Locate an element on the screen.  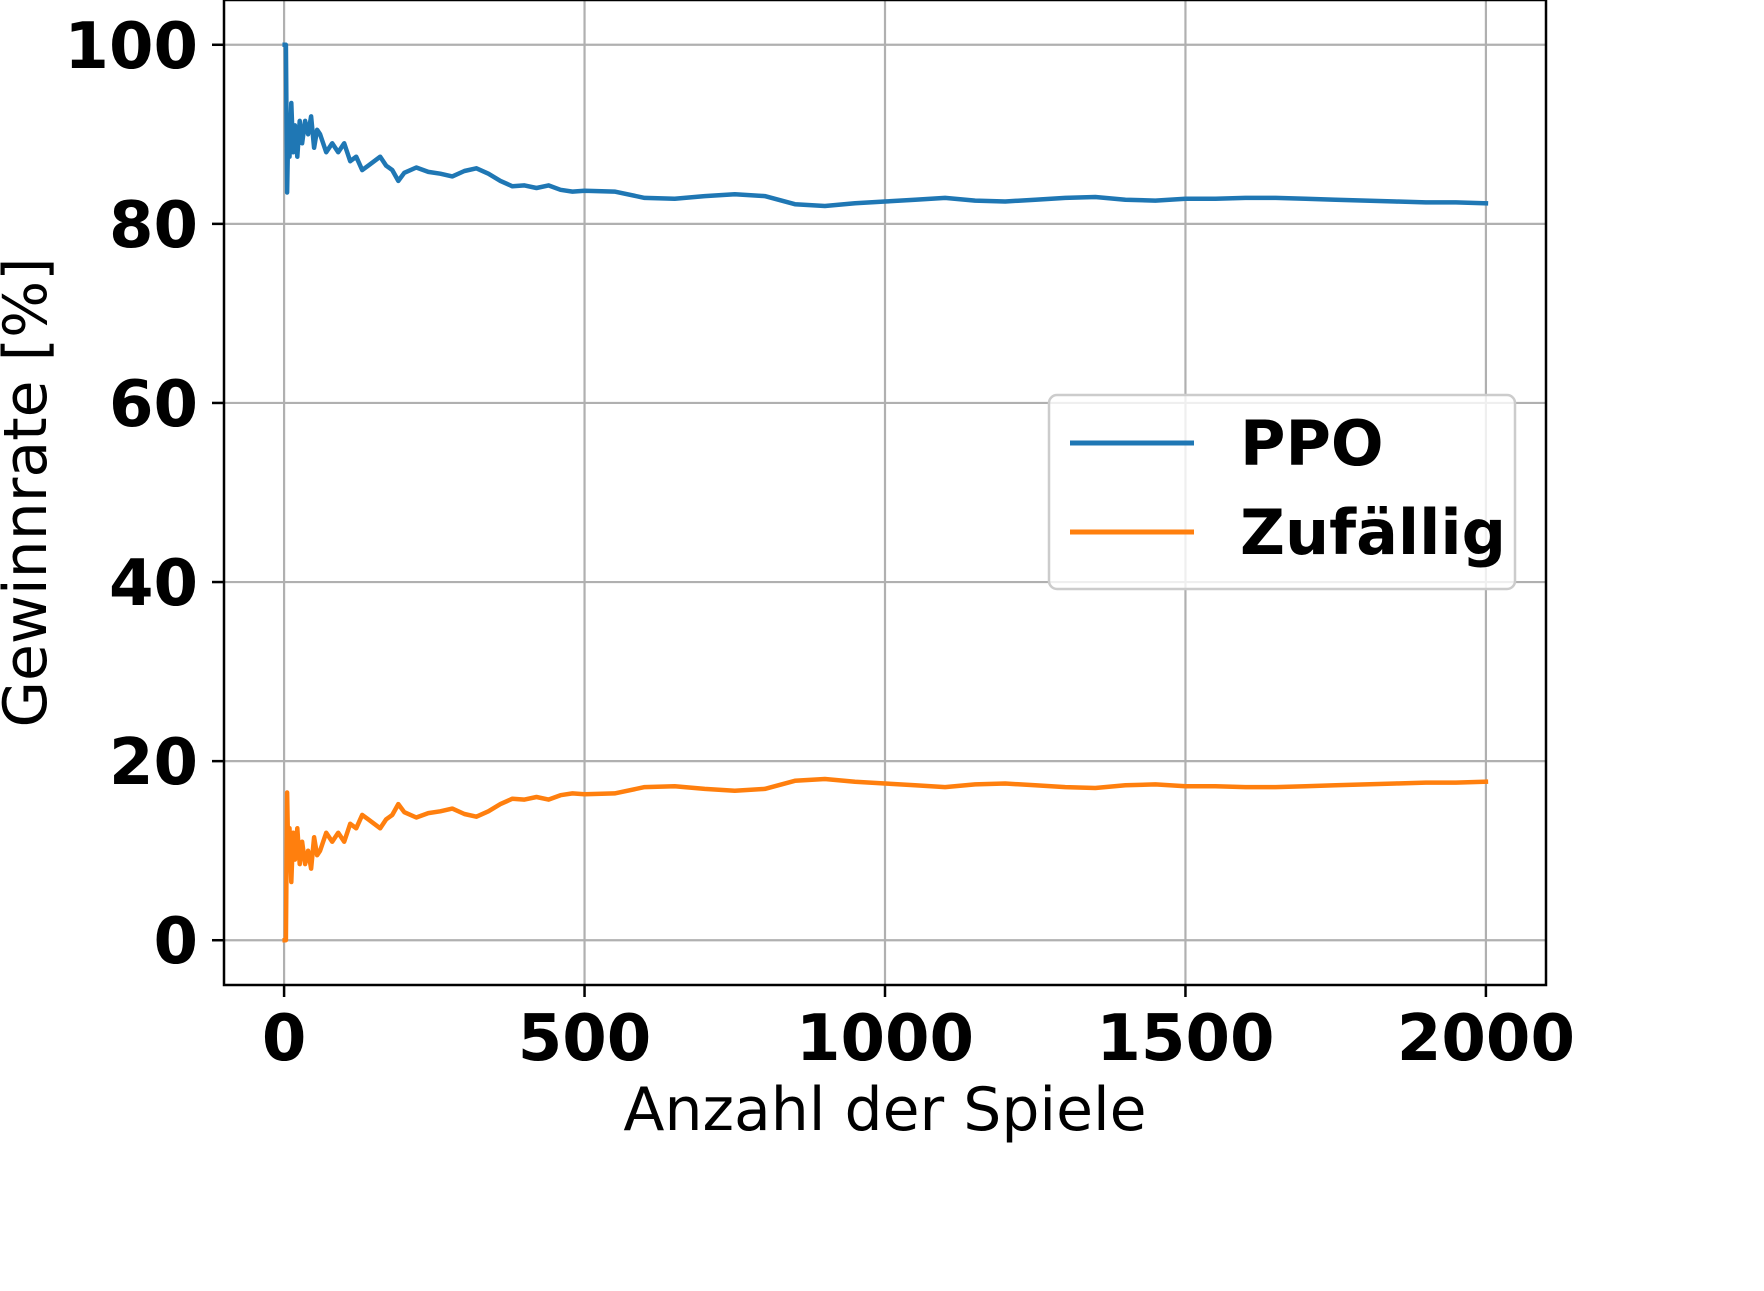
x-tick-label: 500 is located at coordinates (585, 1039).